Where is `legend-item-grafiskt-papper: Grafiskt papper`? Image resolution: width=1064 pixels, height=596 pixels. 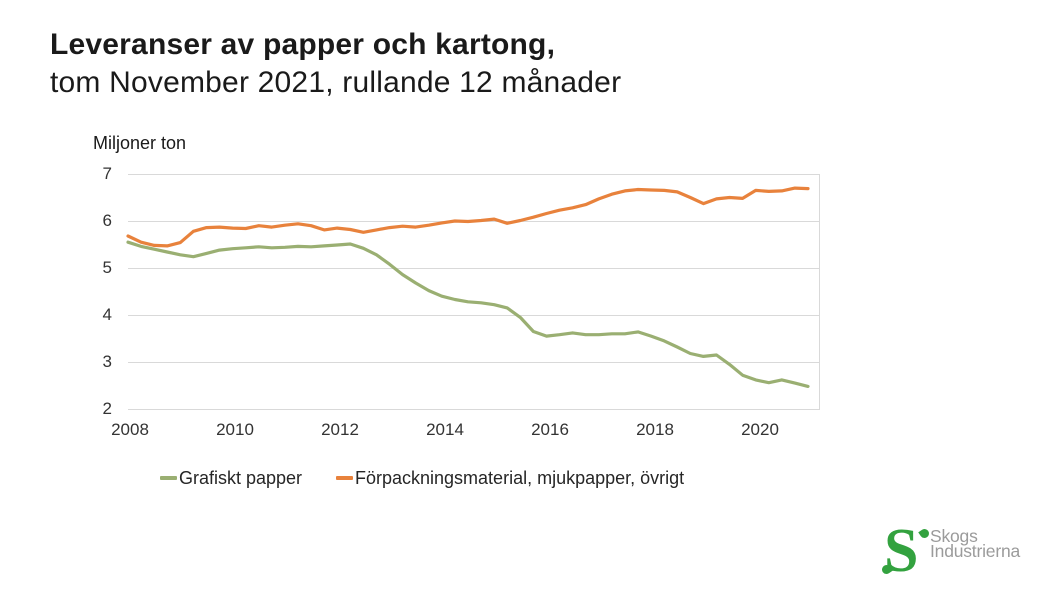 legend-item-grafiskt-papper: Grafiskt papper is located at coordinates (231, 478).